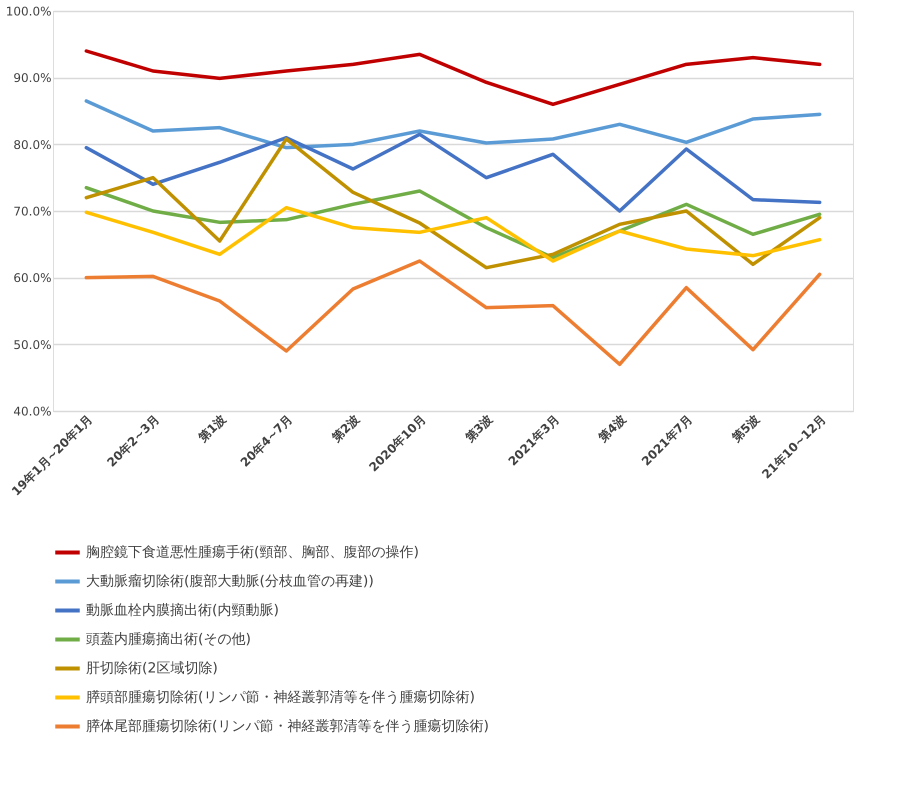 The width and height of the screenshot is (913, 808). What do you see at coordinates (32, 78) in the screenshot?
I see `y-tick-label: 90.0%` at bounding box center [32, 78].